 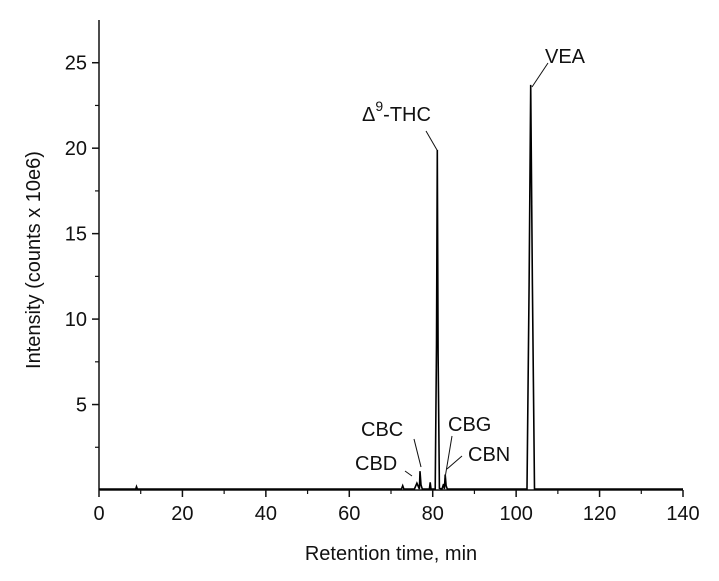 I want to click on thc-label-sup: 9, so click(x=379, y=106).